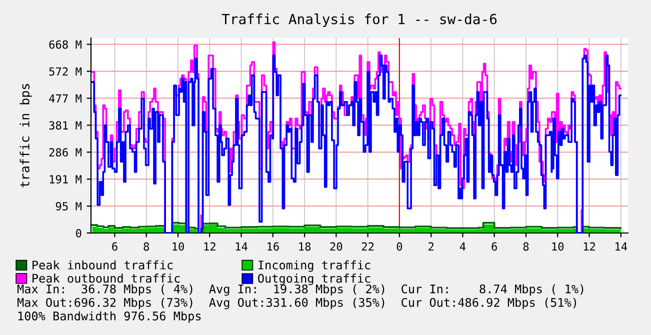  What do you see at coordinates (431, 246) in the screenshot?
I see `x-tick-label: 2` at bounding box center [431, 246].